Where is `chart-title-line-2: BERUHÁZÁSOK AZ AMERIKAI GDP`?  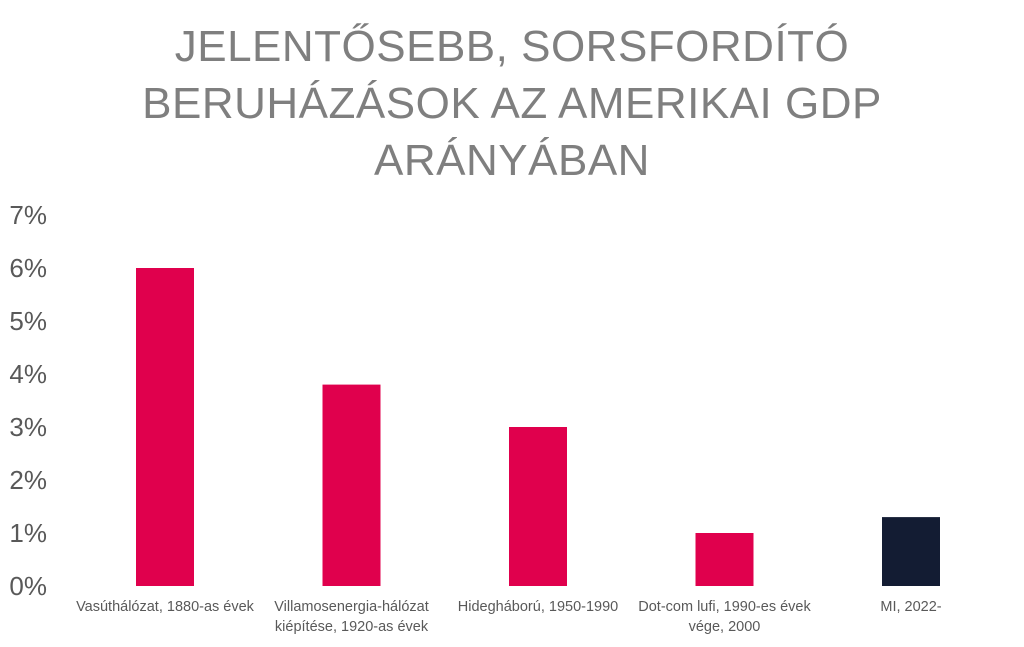
chart-title-line-2: BERUHÁZÁSOK AZ AMERIKAI GDP is located at coordinates (512, 103).